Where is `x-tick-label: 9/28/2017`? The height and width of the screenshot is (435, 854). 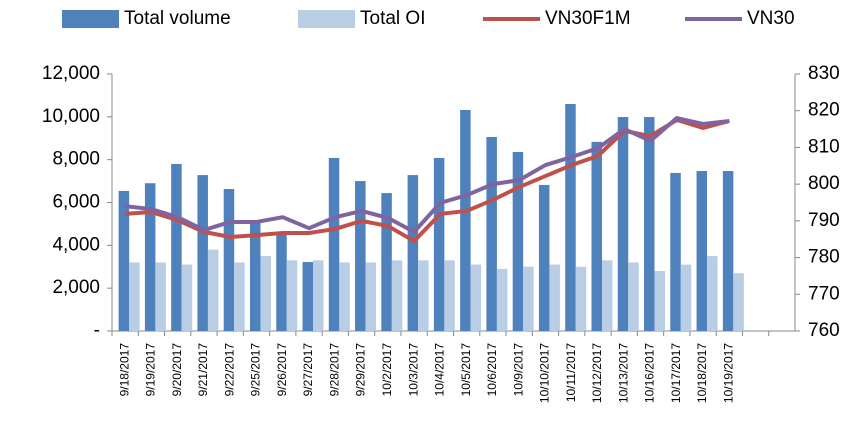 x-tick-label: 9/28/2017 is located at coordinates (334, 370).